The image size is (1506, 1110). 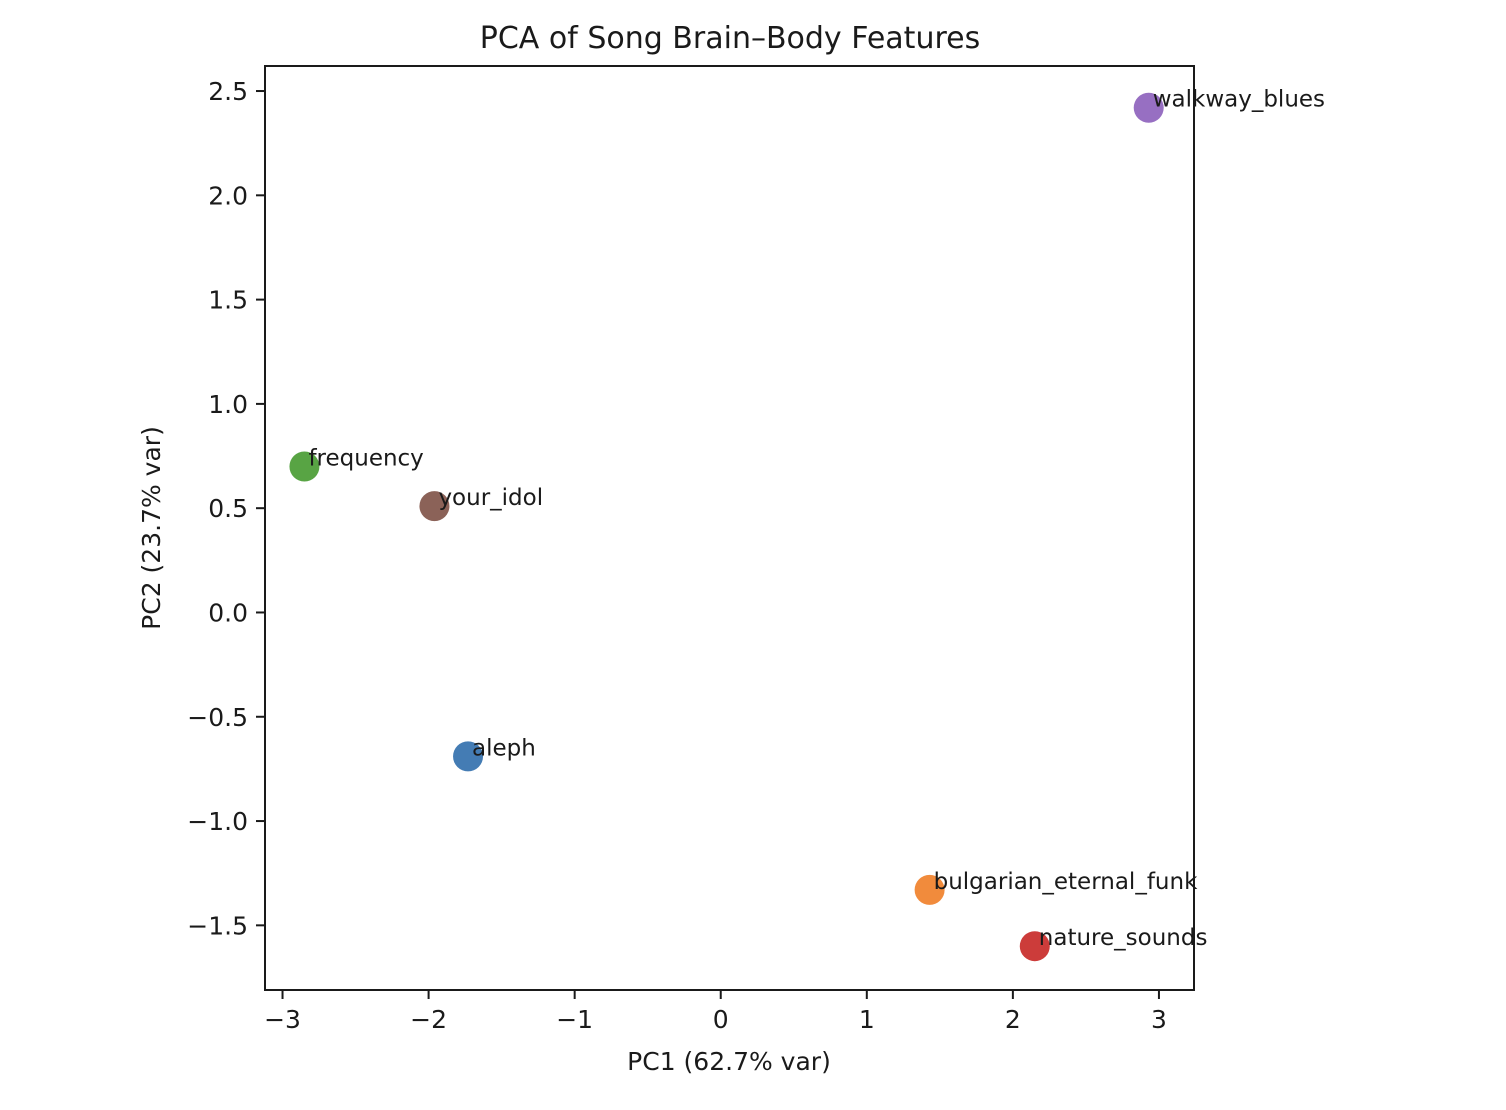 What do you see at coordinates (217, 717) in the screenshot?
I see `y-tick-label: −0.5` at bounding box center [217, 717].